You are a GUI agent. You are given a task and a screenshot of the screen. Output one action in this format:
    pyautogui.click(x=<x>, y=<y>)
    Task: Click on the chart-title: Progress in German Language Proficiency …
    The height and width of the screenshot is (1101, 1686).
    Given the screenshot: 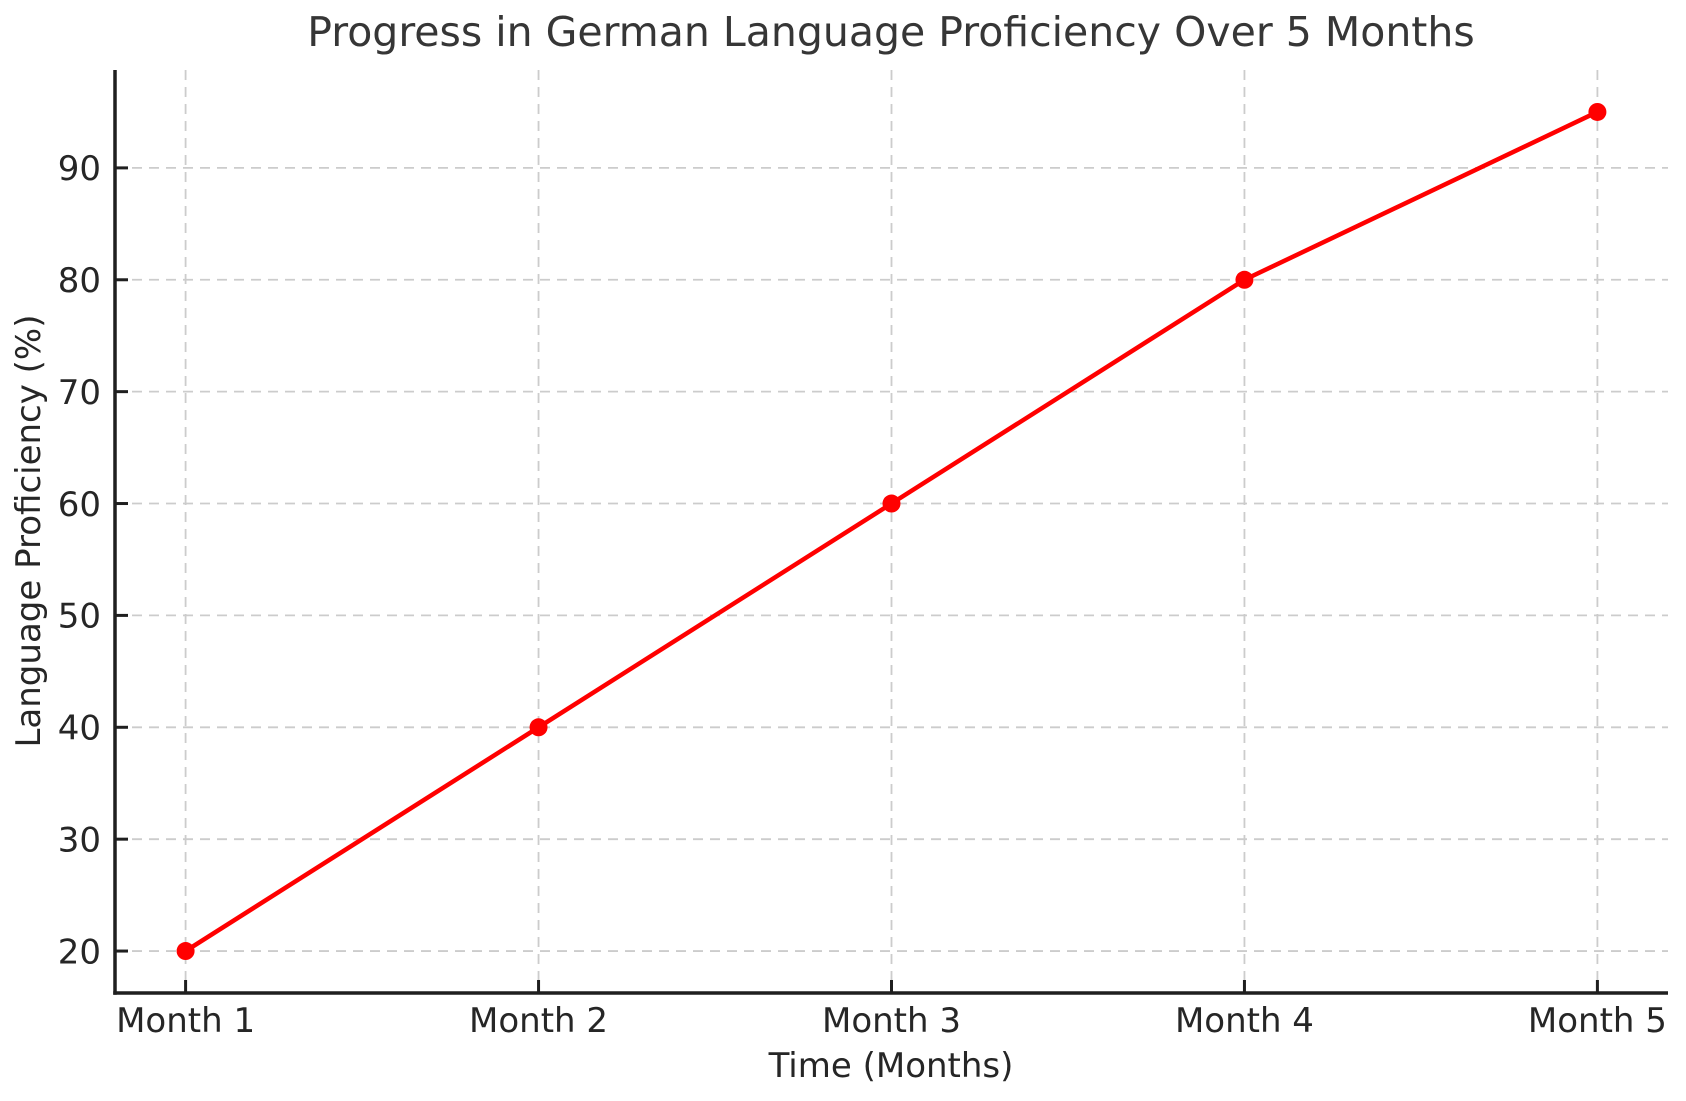 What is the action you would take?
    pyautogui.click(x=890, y=32)
    